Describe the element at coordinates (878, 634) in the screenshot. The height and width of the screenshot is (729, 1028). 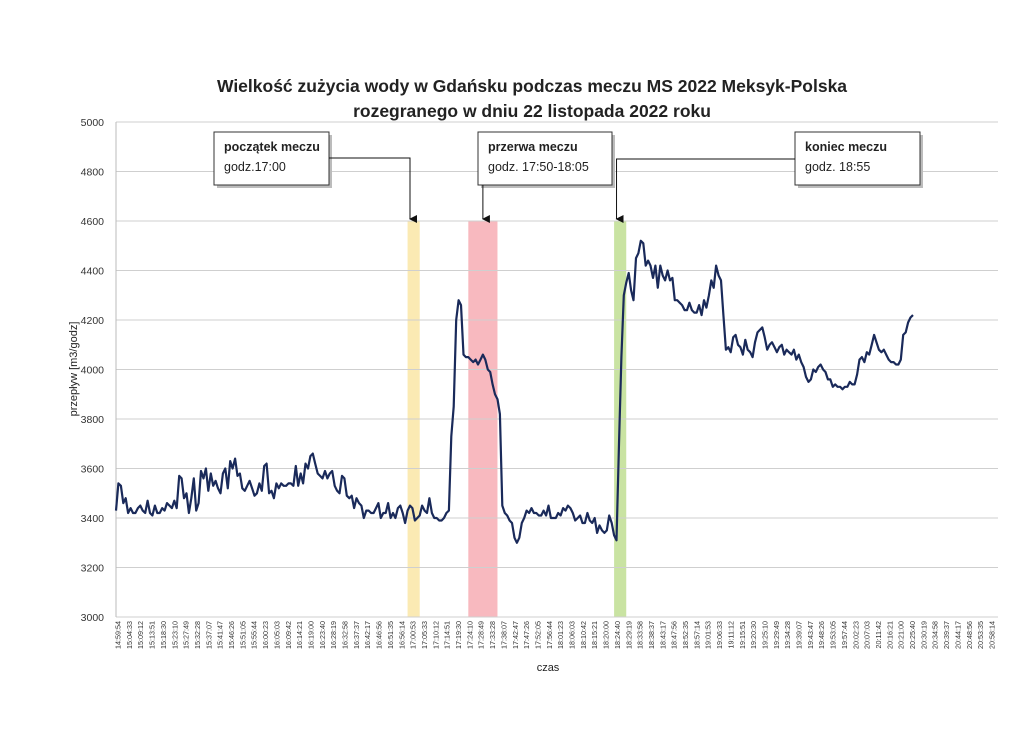
I see `x-tick-label: 20:11:42` at that location.